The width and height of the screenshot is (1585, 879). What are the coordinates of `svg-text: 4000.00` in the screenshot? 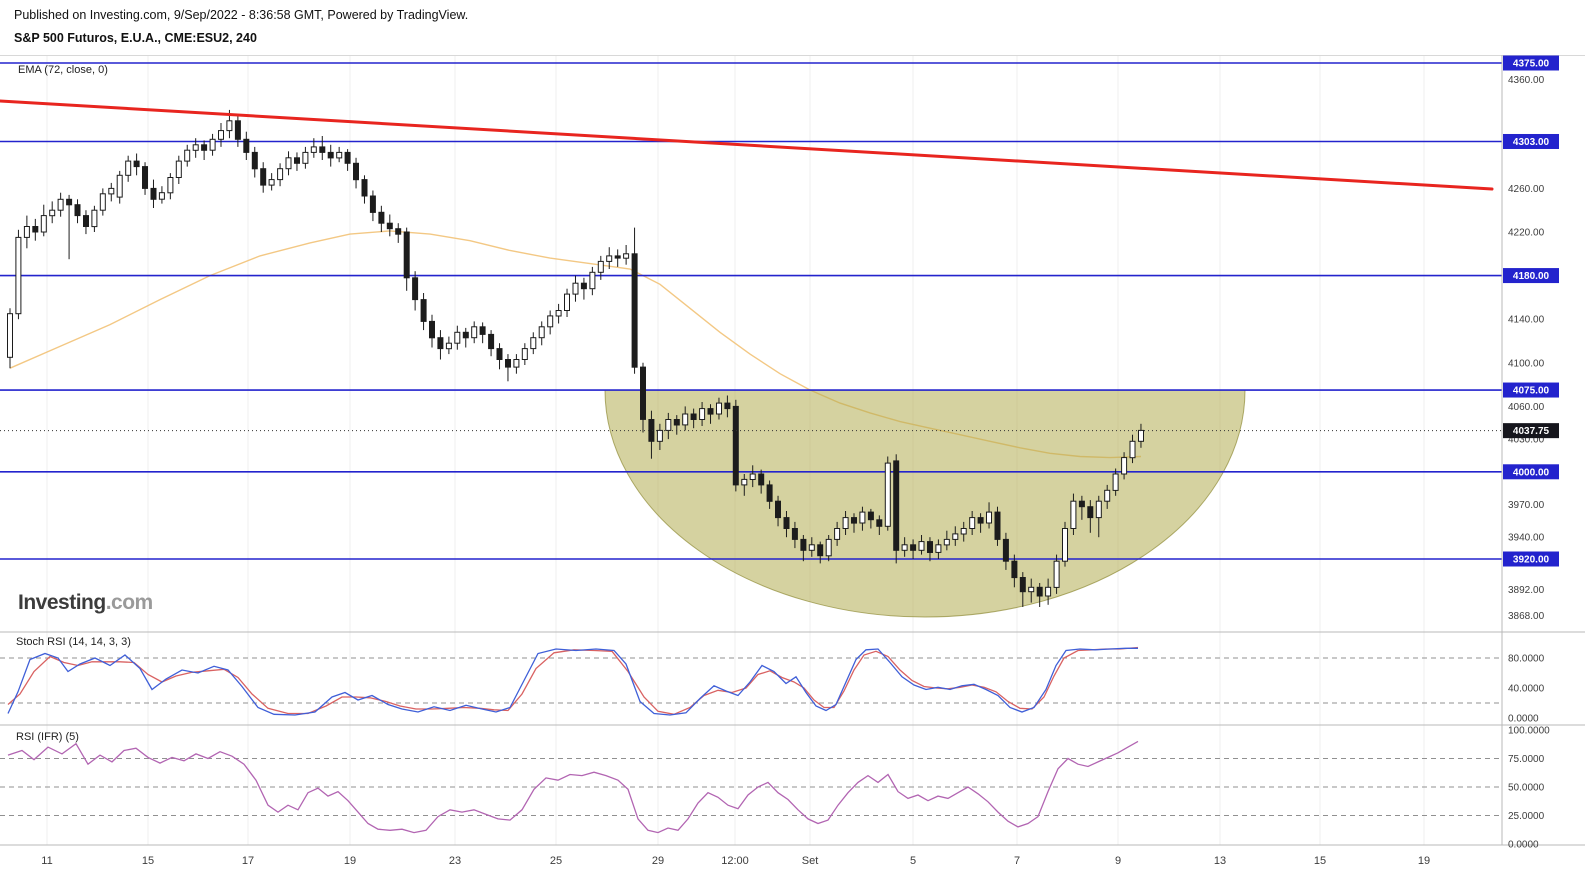 It's located at (1531, 472).